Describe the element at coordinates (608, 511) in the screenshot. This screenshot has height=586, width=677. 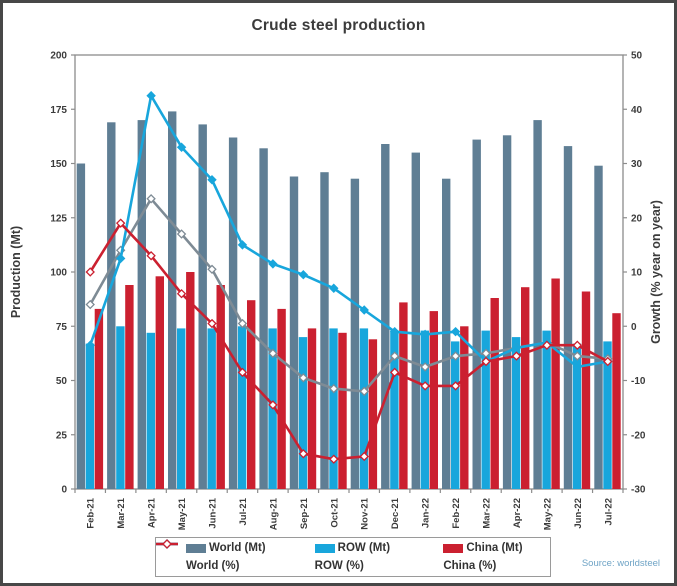
I see `x-tick-label: Jul-22` at that location.